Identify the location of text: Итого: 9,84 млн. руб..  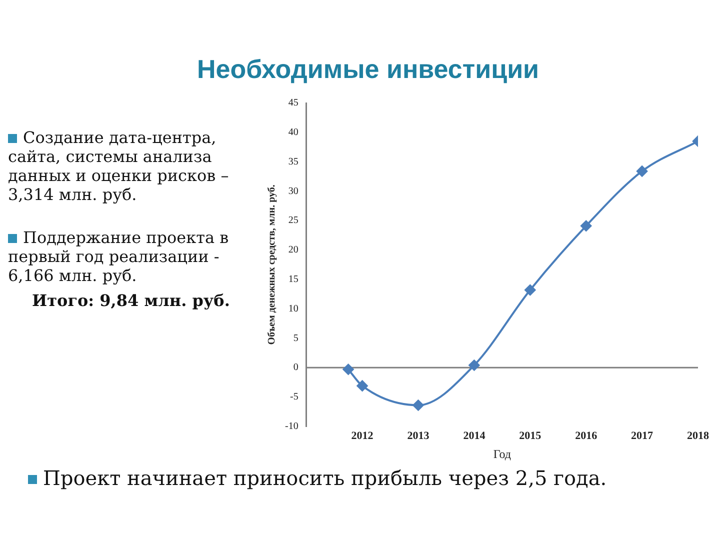
(131, 300).